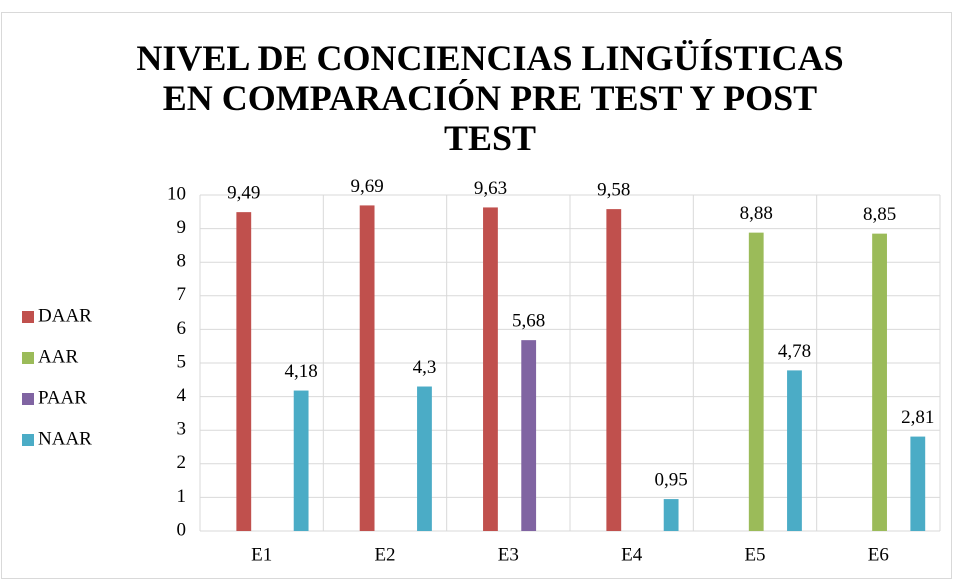  Describe the element at coordinates (878, 554) in the screenshot. I see `x-tick-label: E6` at that location.